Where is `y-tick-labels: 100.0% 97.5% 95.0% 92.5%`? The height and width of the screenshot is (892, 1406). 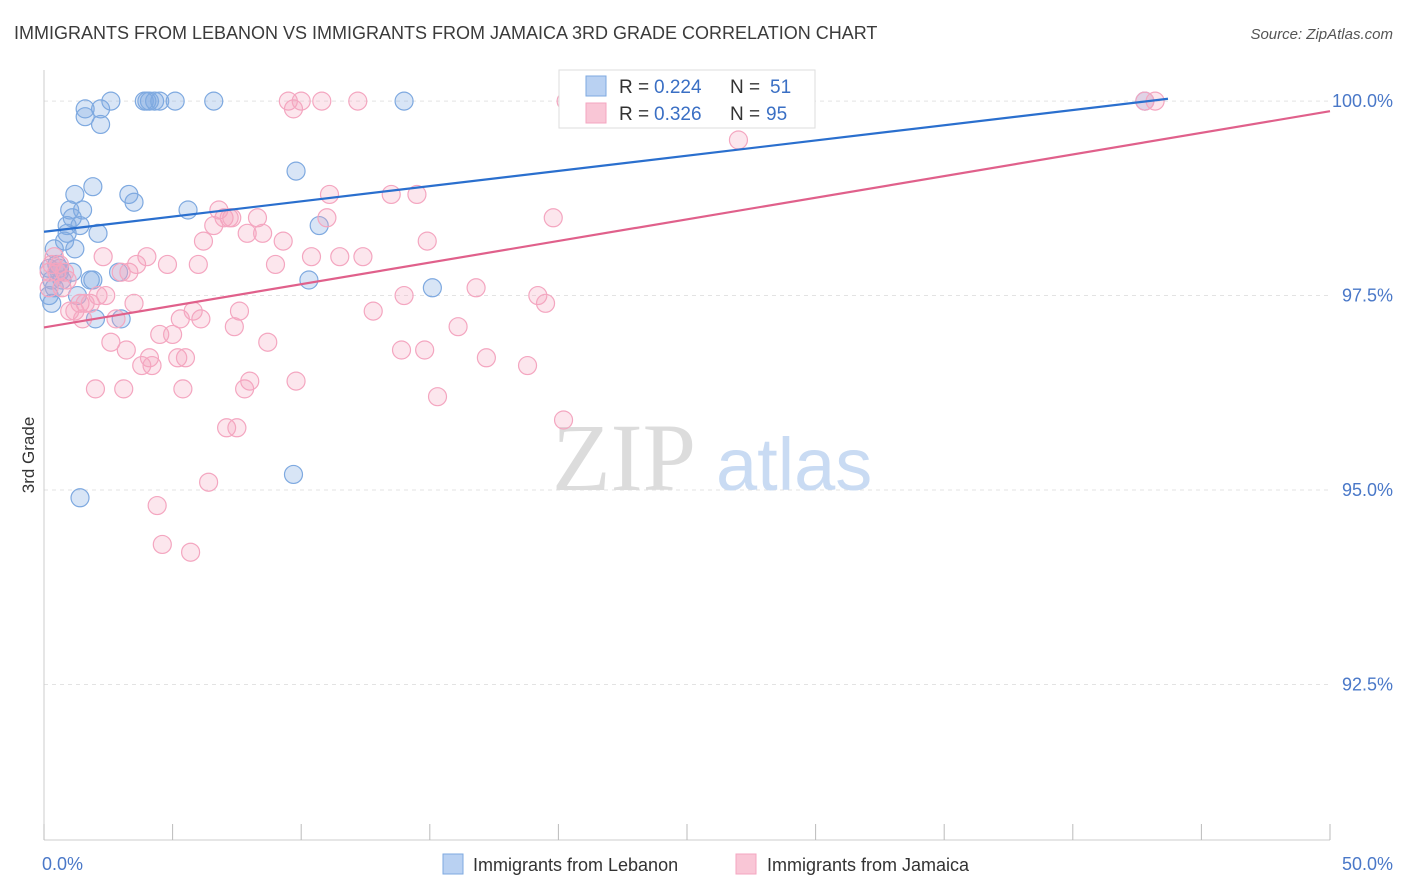
y-tick-labels: 100.0% 97.5% 95.0% 92.5% is located at coordinates (1362, 392).